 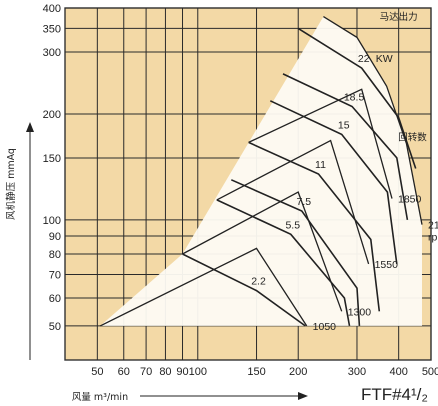 I want to click on annotation-1: 回转数, so click(x=412, y=138).